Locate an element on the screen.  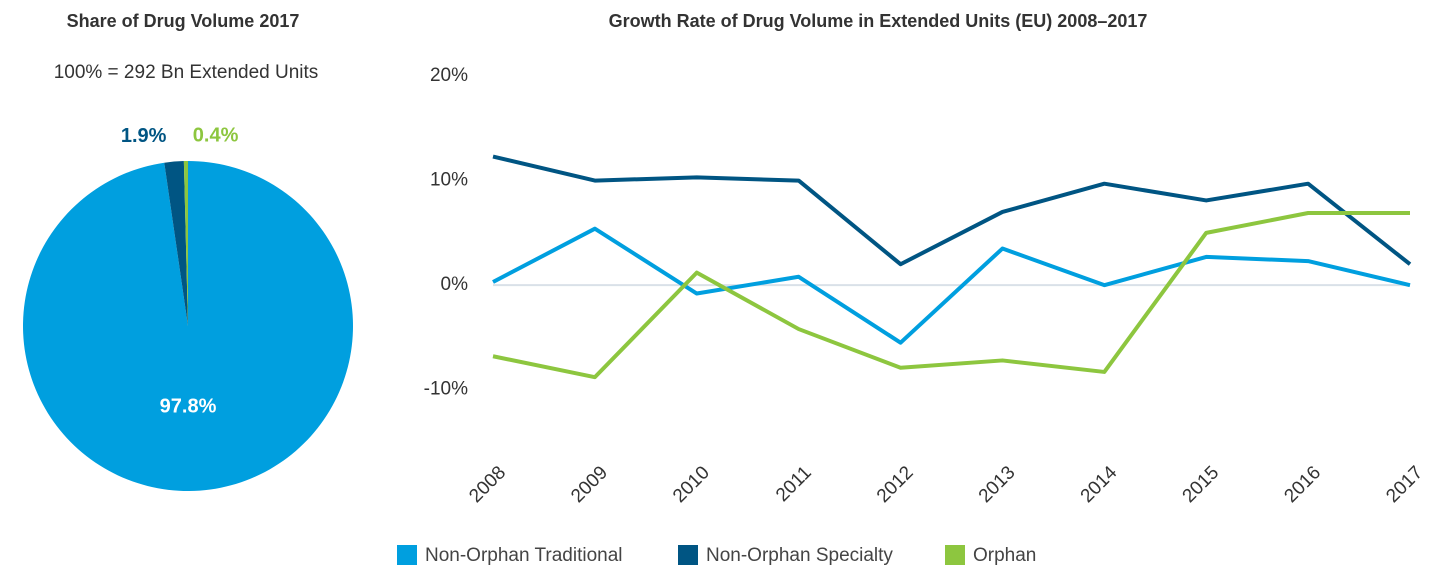
x-tick-label: 2009 is located at coordinates (589, 484).